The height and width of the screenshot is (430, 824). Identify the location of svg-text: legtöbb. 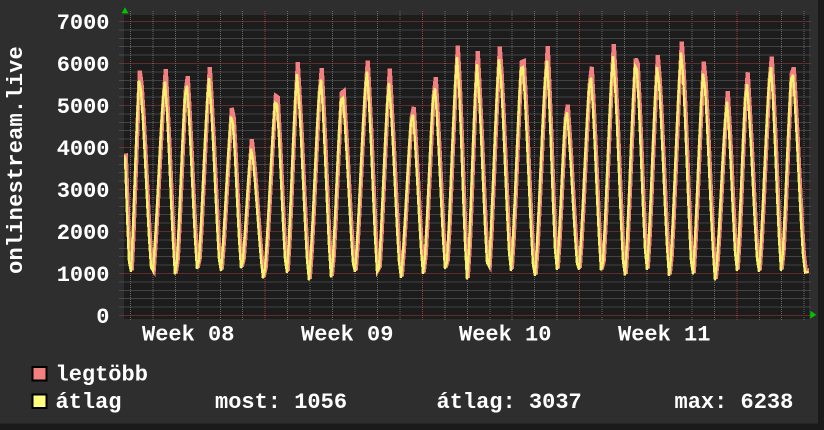
(102, 375).